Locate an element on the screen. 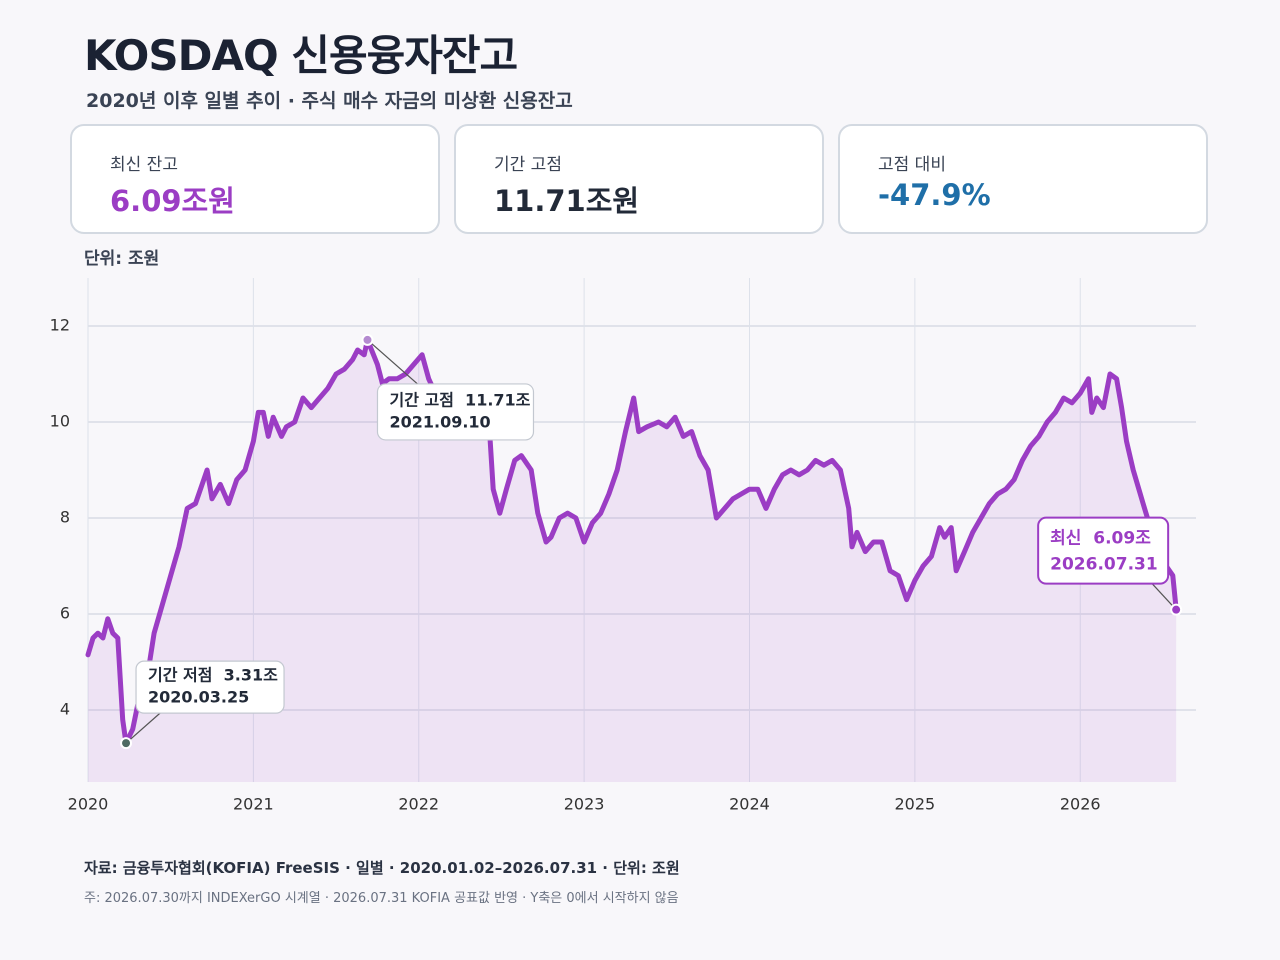  kpi-card: 기간 고점 11.71조원 is located at coordinates (639, 179).